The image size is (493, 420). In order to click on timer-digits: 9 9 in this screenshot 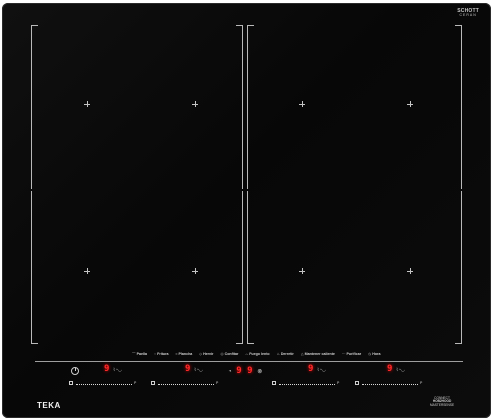, I will do `click(244, 371)`.